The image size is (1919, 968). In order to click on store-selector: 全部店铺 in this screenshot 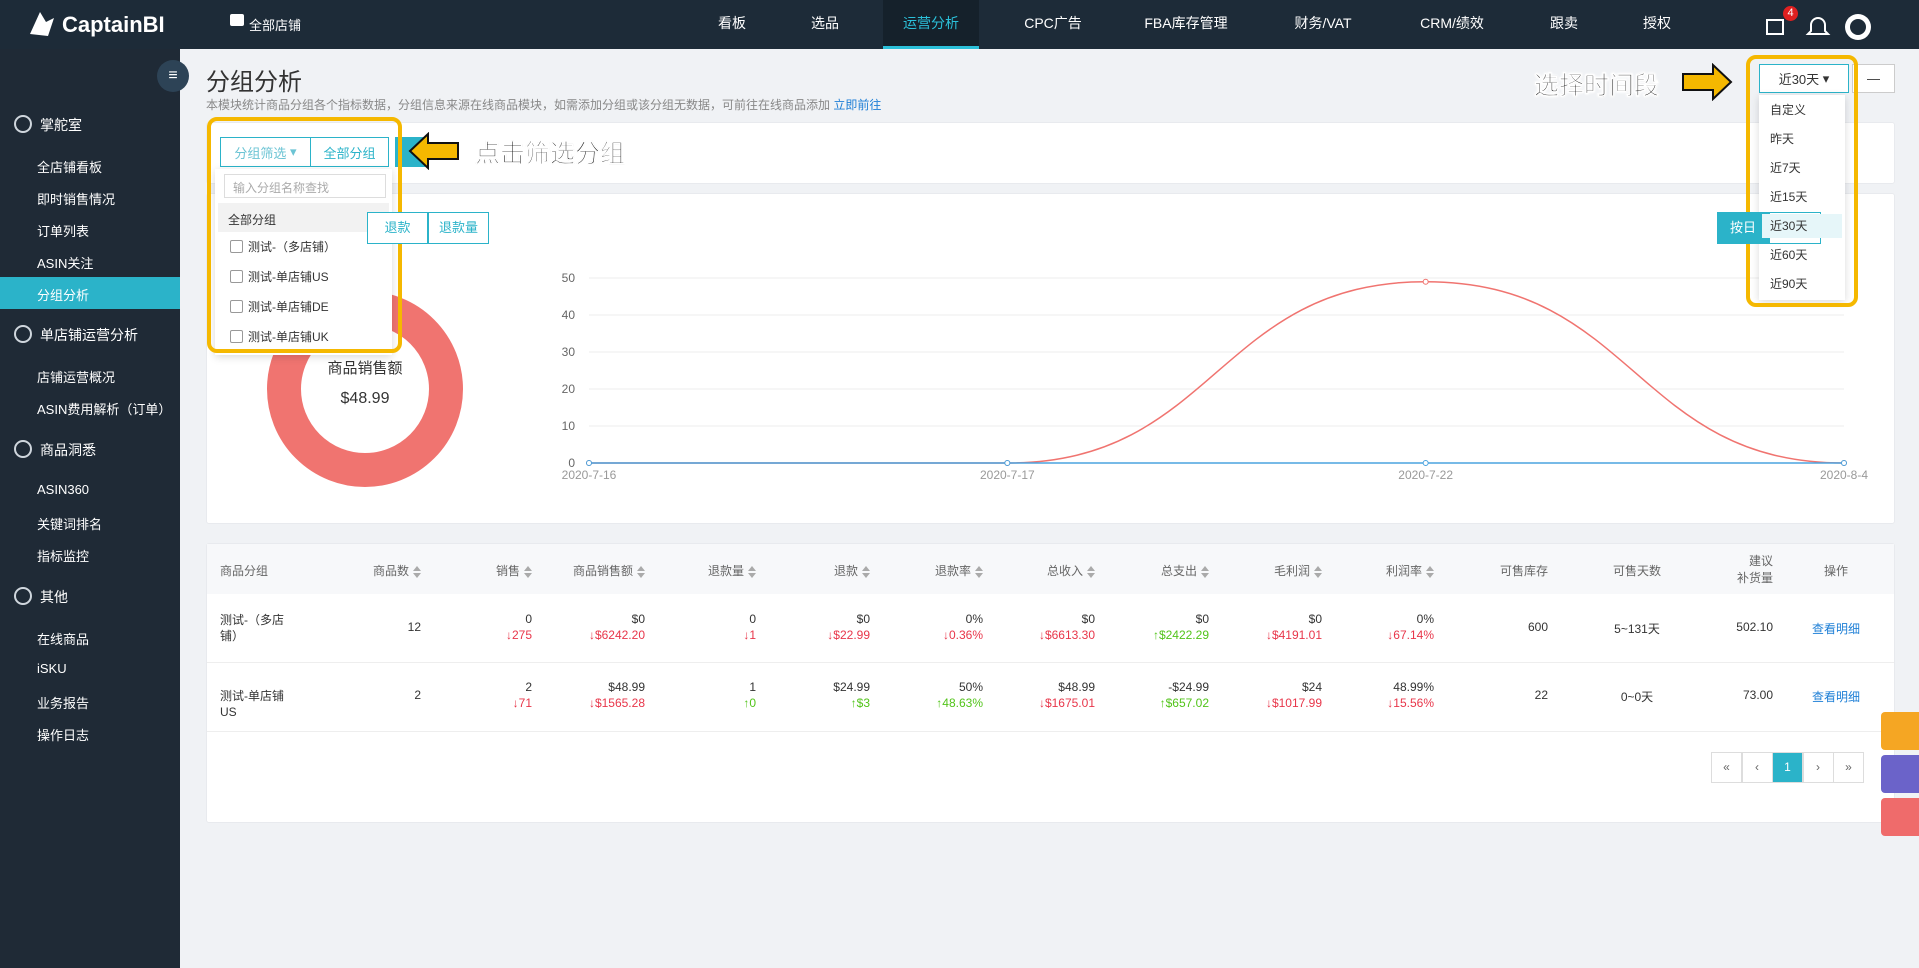, I will do `click(275, 25)`.